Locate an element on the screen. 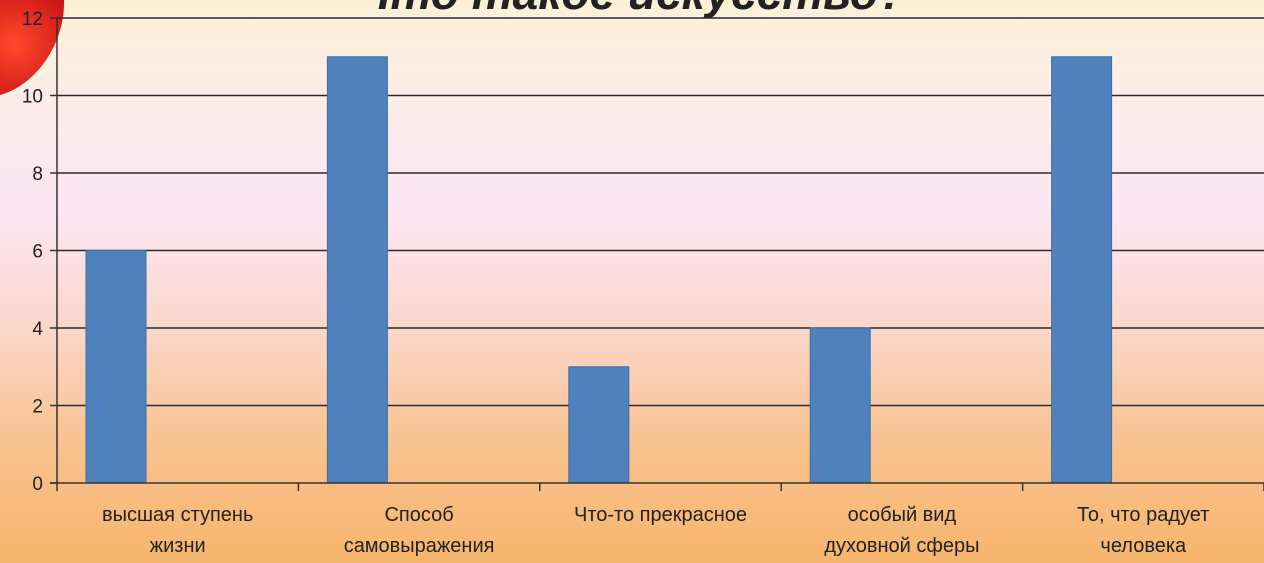 The height and width of the screenshot is (563, 1264). x-category-label: жизни is located at coordinates (178, 546).